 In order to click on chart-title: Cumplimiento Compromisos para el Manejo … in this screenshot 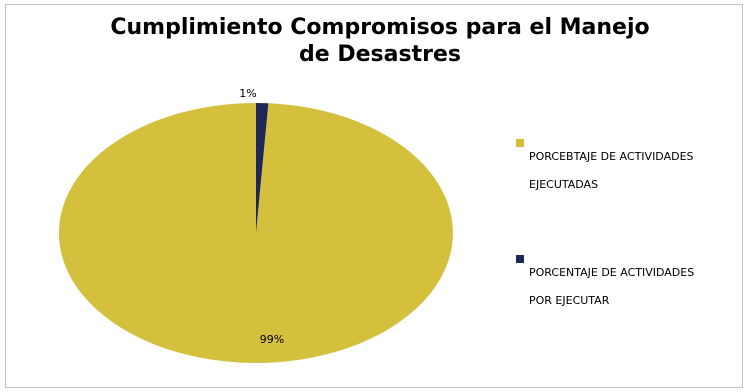, I will do `click(374, 41)`.